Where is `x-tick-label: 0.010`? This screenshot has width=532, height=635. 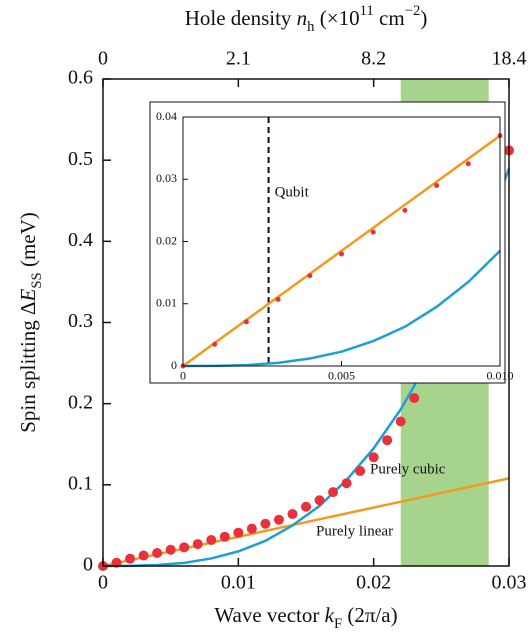
x-tick-label: 0.010 is located at coordinates (500, 376).